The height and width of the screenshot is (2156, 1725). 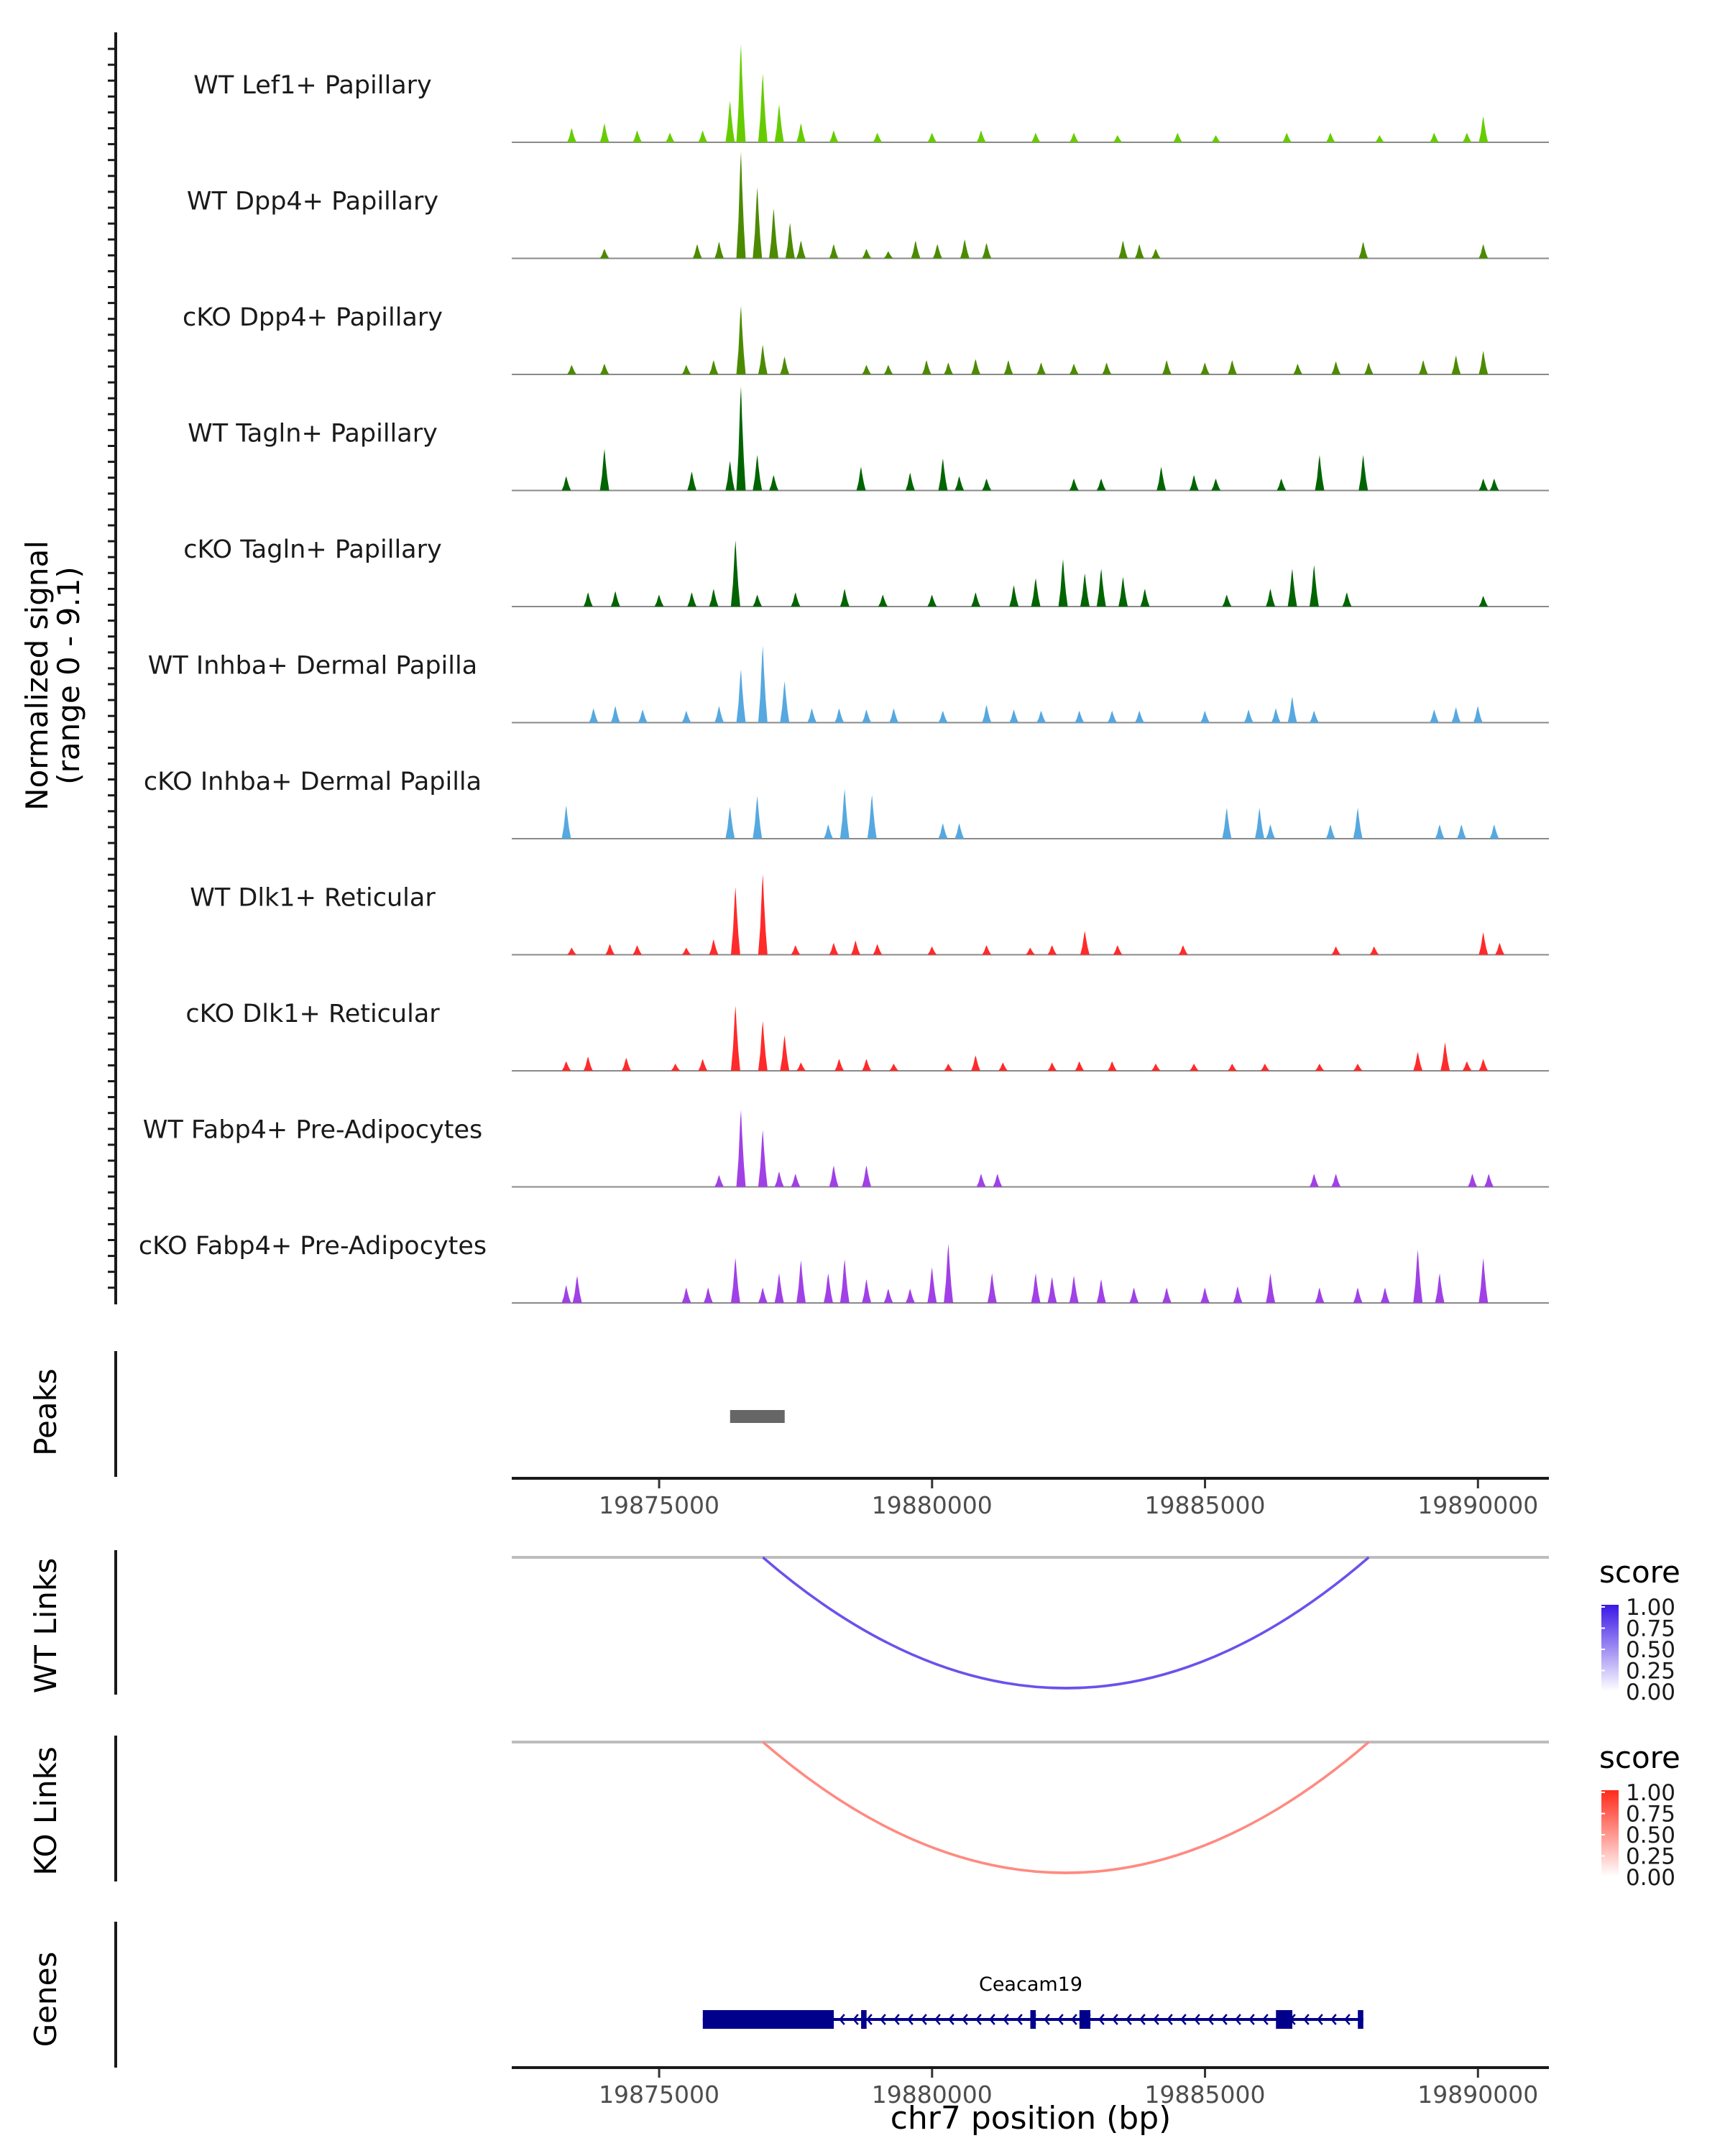 I want to click on x-tick-label: 19890000, so click(x=1477, y=1505).